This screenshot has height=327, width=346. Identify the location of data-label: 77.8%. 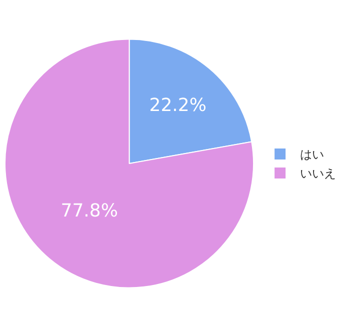
(89, 211).